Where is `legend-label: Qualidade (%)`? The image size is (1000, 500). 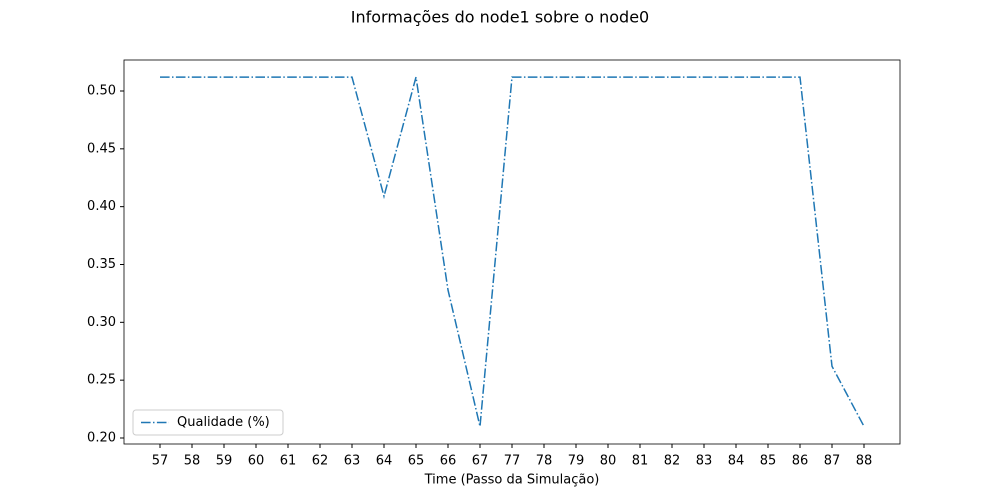
legend-label: Qualidade (%) is located at coordinates (223, 422).